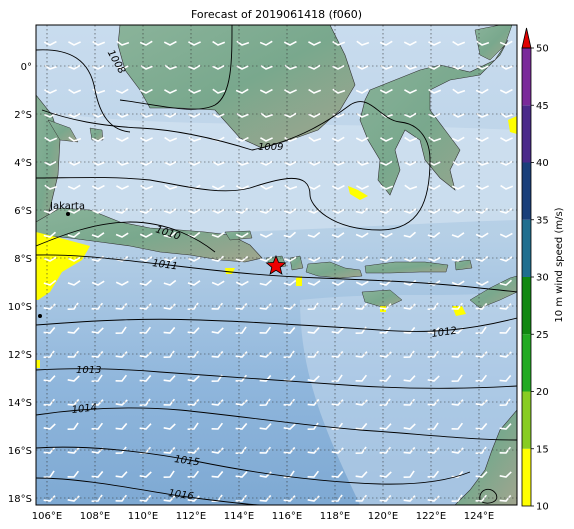 This screenshot has width=574, height=529. I want to click on isobar-label-1013: 1013, so click(88, 370).